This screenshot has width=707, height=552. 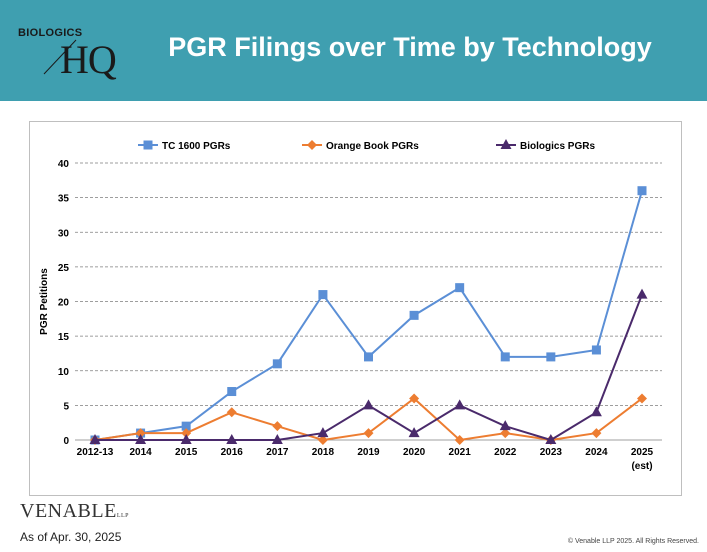 I want to click on firm-suffix: LLP, so click(x=122, y=516).